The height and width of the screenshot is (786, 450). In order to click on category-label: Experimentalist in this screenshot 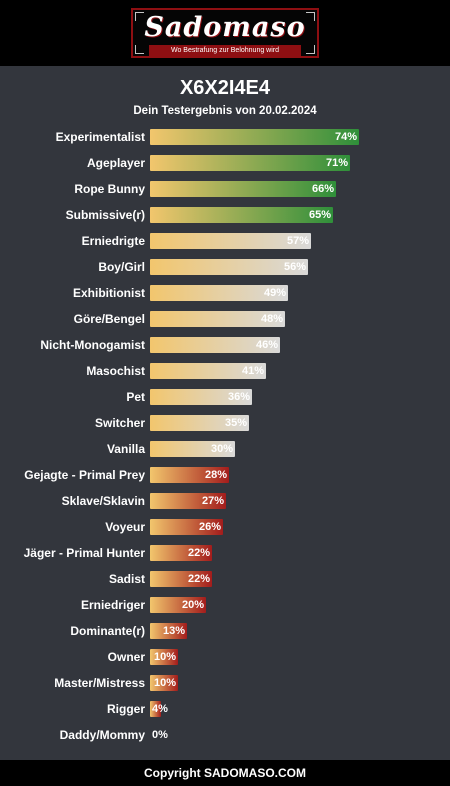, I will do `click(100, 137)`.